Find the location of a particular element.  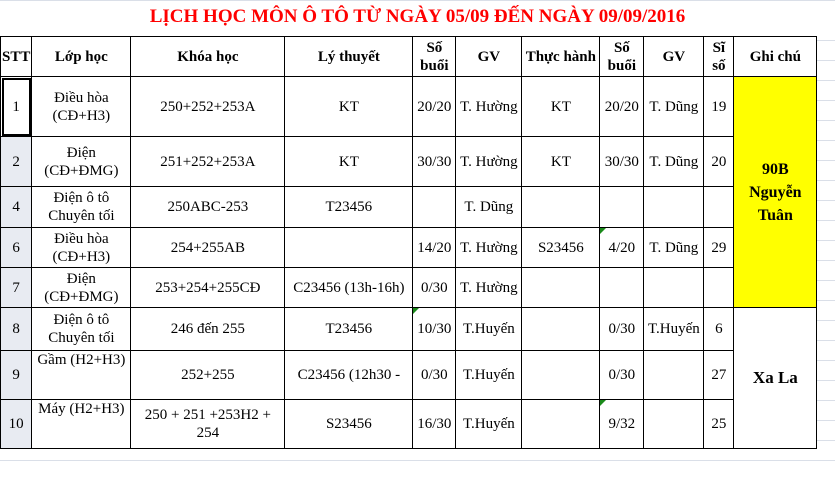

cell-stt: 8 is located at coordinates (16, 329).